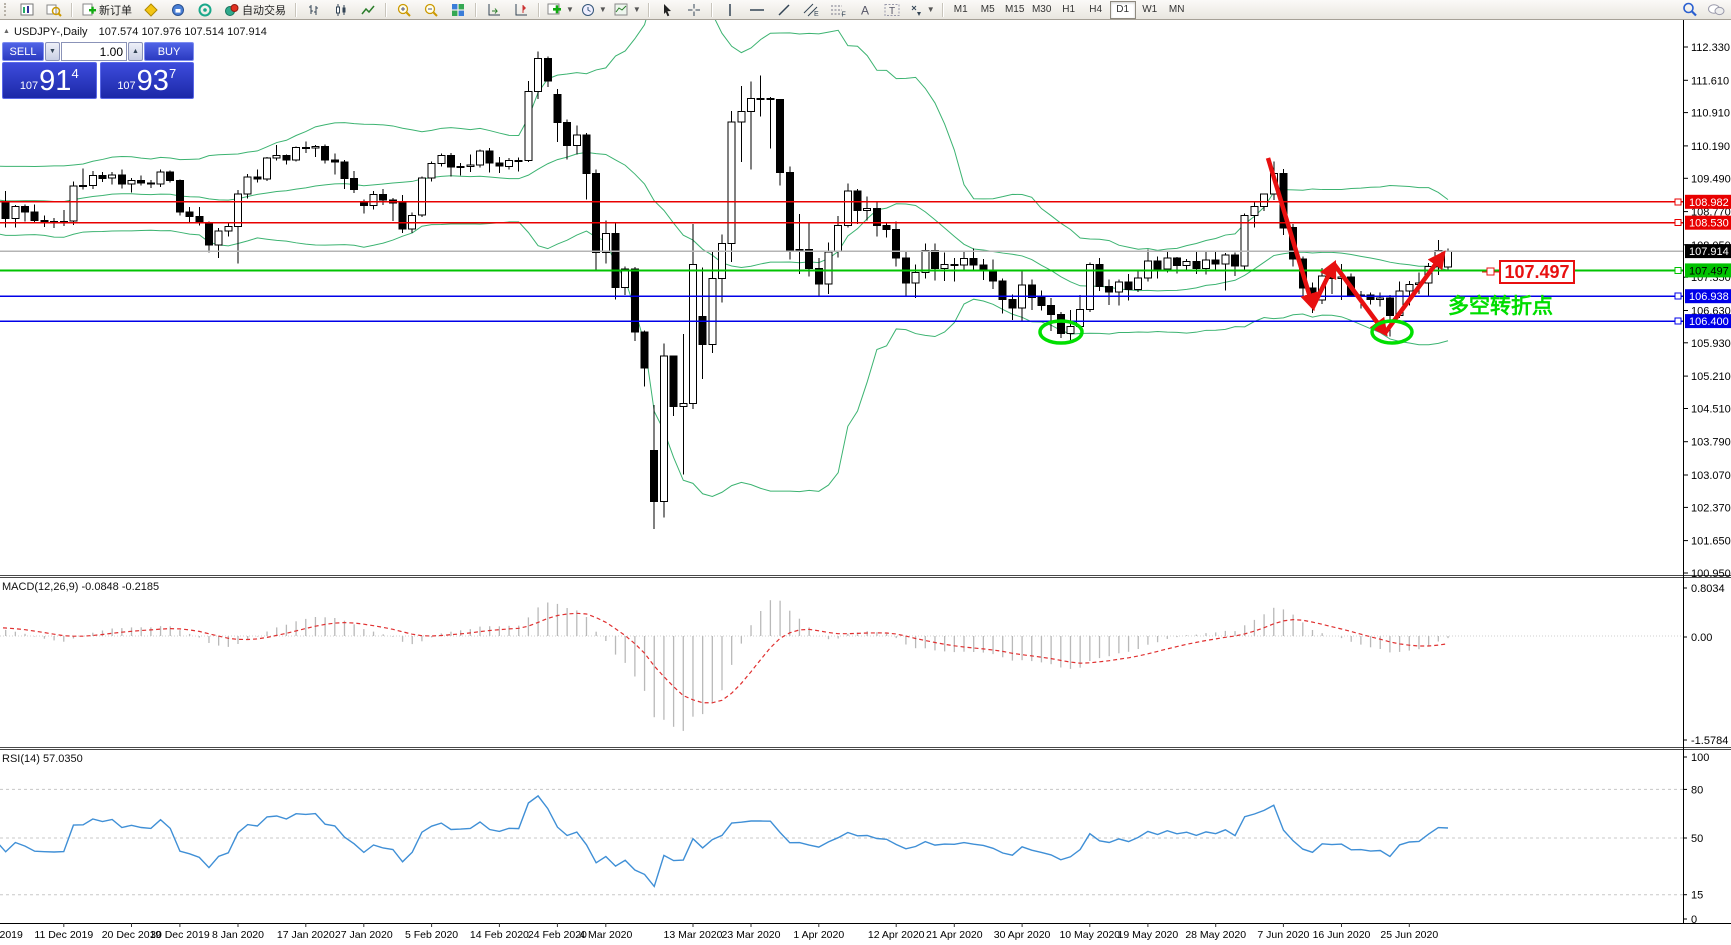 Image resolution: width=1731 pixels, height=945 pixels. Describe the element at coordinates (368, 9) in the screenshot. I see `line-chart-button` at that location.